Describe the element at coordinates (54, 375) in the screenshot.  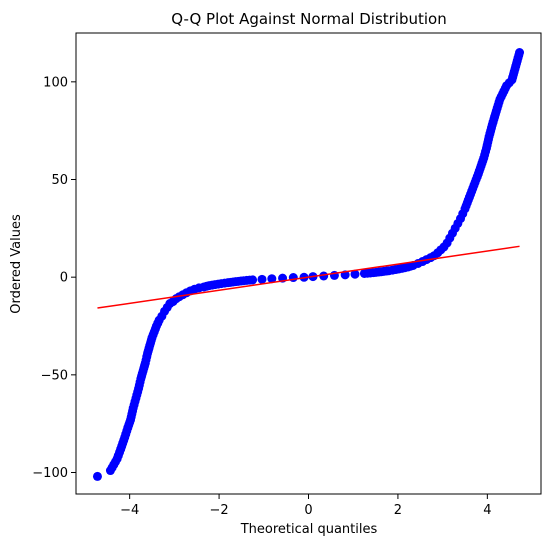
I see `y-tick-label: −50` at that location.